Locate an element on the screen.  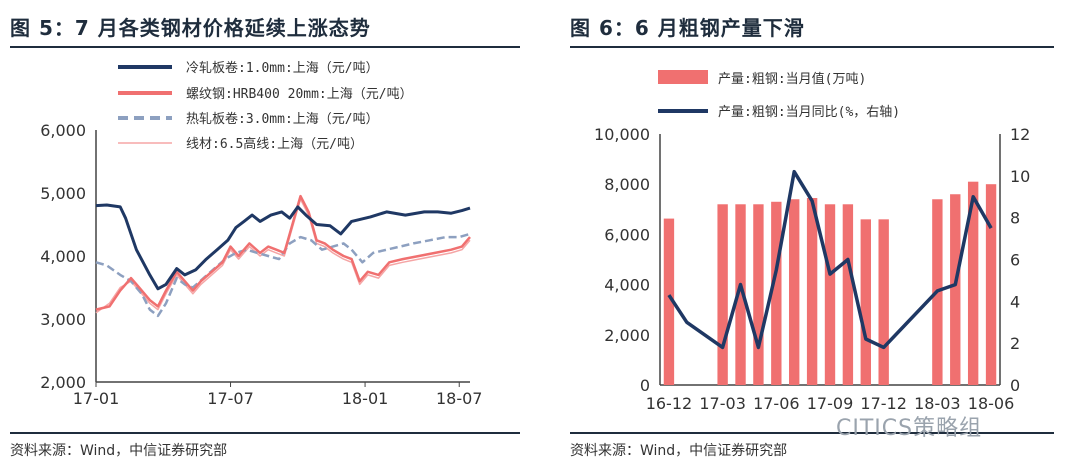
x-tick-label: 17-07 is located at coordinates (230, 398).